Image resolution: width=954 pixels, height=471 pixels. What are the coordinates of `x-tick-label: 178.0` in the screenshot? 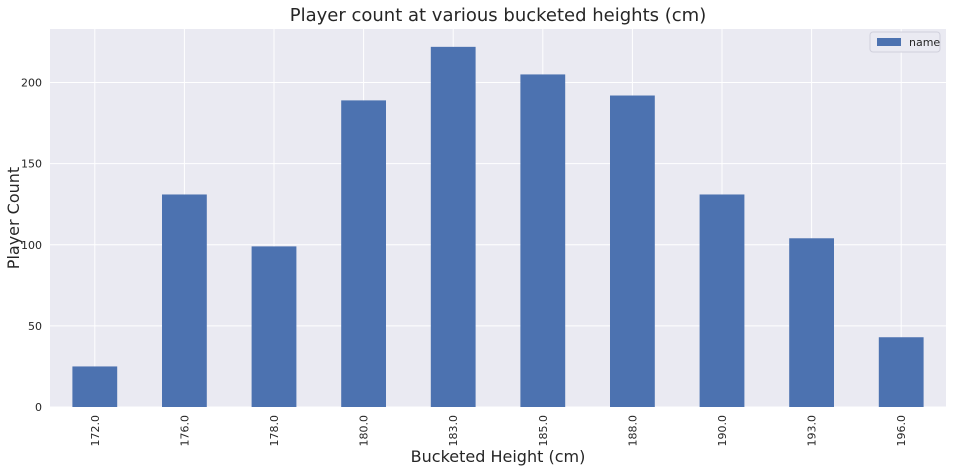 It's located at (274, 431).